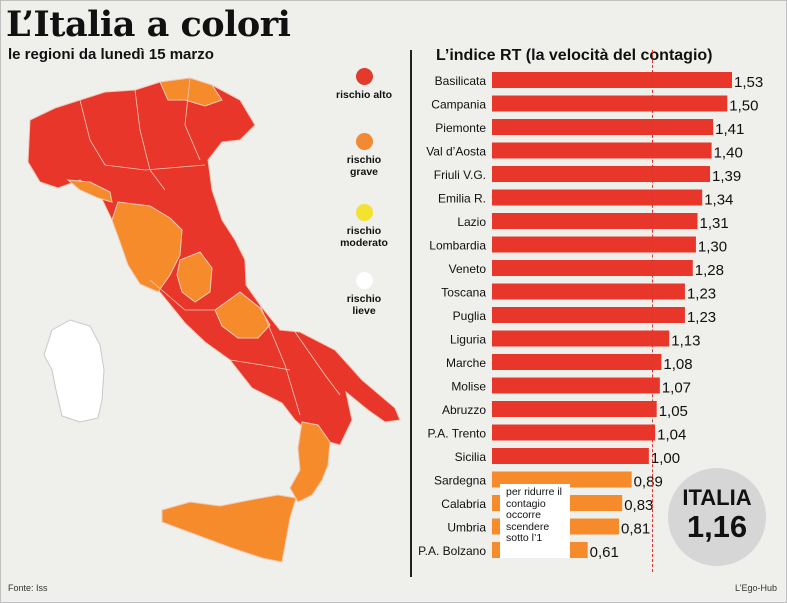 This screenshot has width=787, height=603. Describe the element at coordinates (574, 55) in the screenshot. I see `chart-title: L’indice RT (la velocità del contagio)` at that location.